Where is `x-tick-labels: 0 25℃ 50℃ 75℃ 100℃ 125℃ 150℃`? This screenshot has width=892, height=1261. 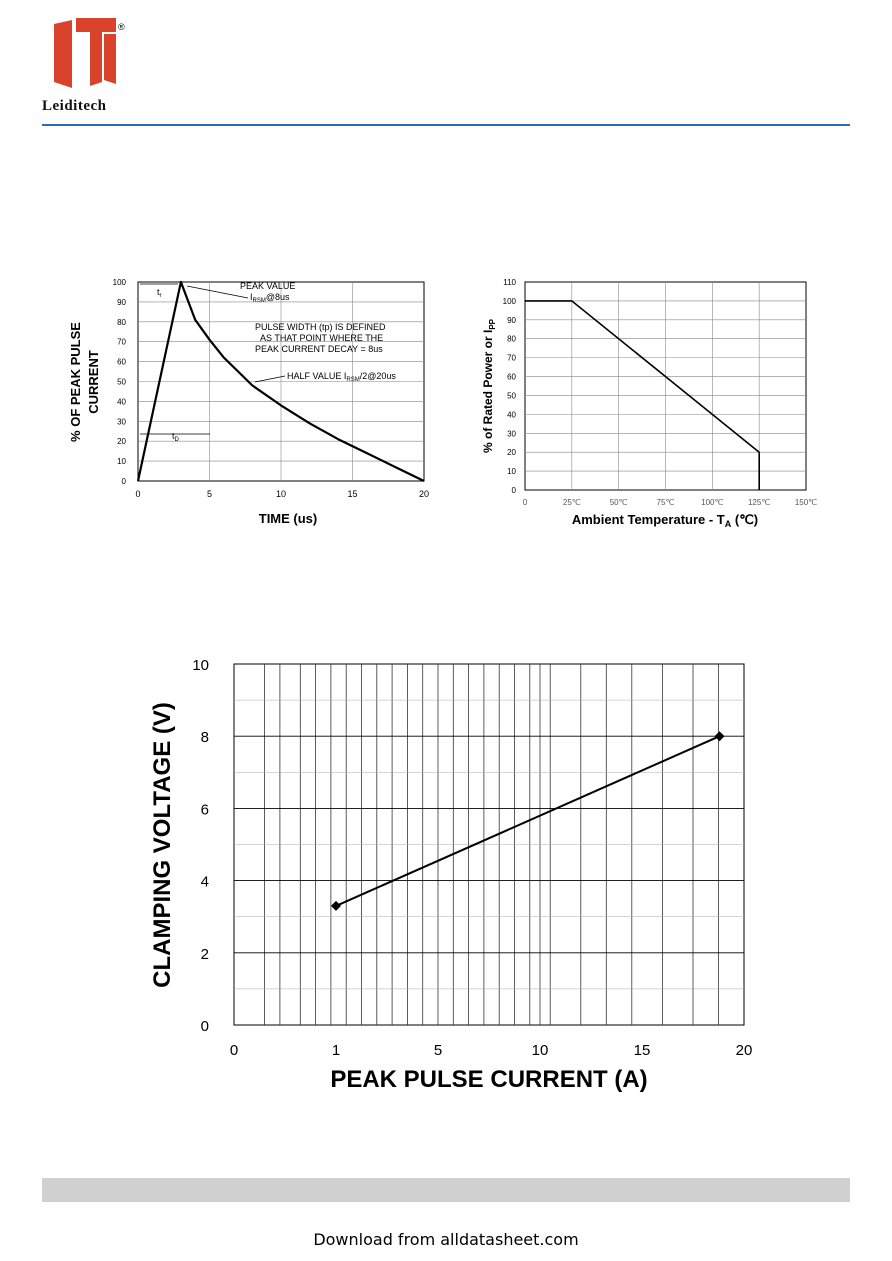
x-tick-labels: 0 25℃ 50℃ 75℃ 100℃ 125℃ 150℃ is located at coordinates (670, 502).